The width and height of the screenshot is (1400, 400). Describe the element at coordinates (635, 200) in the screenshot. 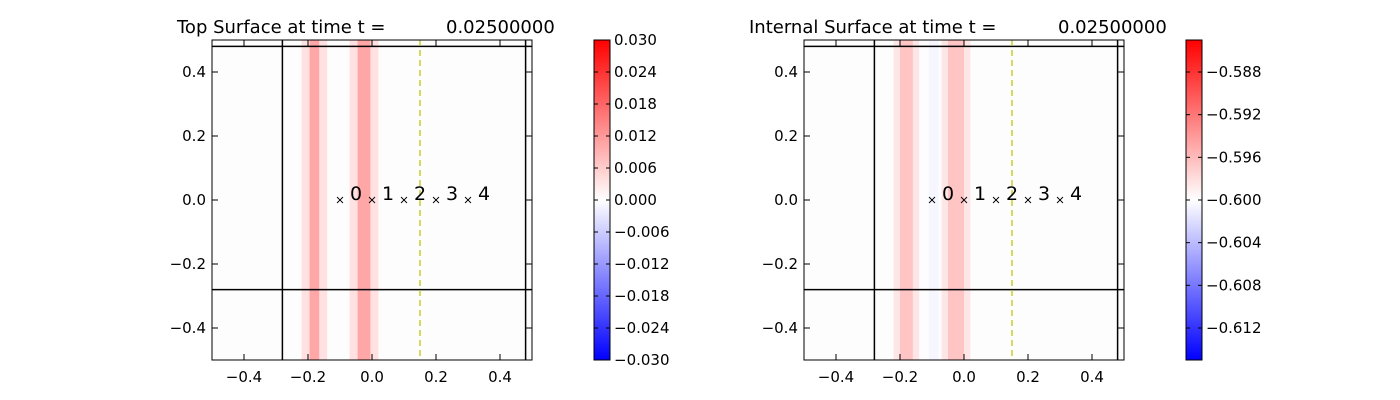

I see `colorbar-tick-label: 0.000` at that location.